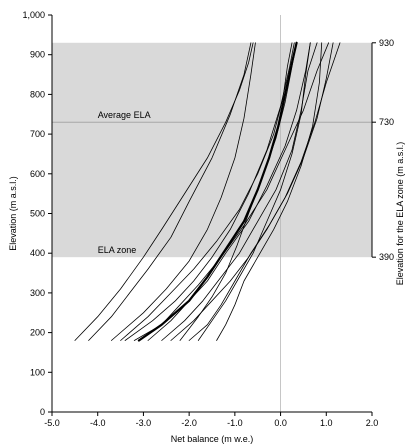 This screenshot has width=410, height=448. Describe the element at coordinates (235, 423) in the screenshot. I see `x-tick-label: -1.0` at that location.